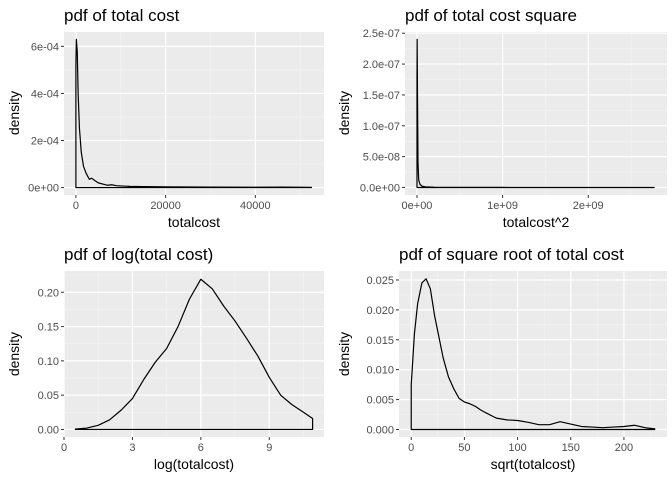 Image resolution: width=672 pixels, height=480 pixels. I want to click on y-tick-label: 2e-04, so click(45, 142).